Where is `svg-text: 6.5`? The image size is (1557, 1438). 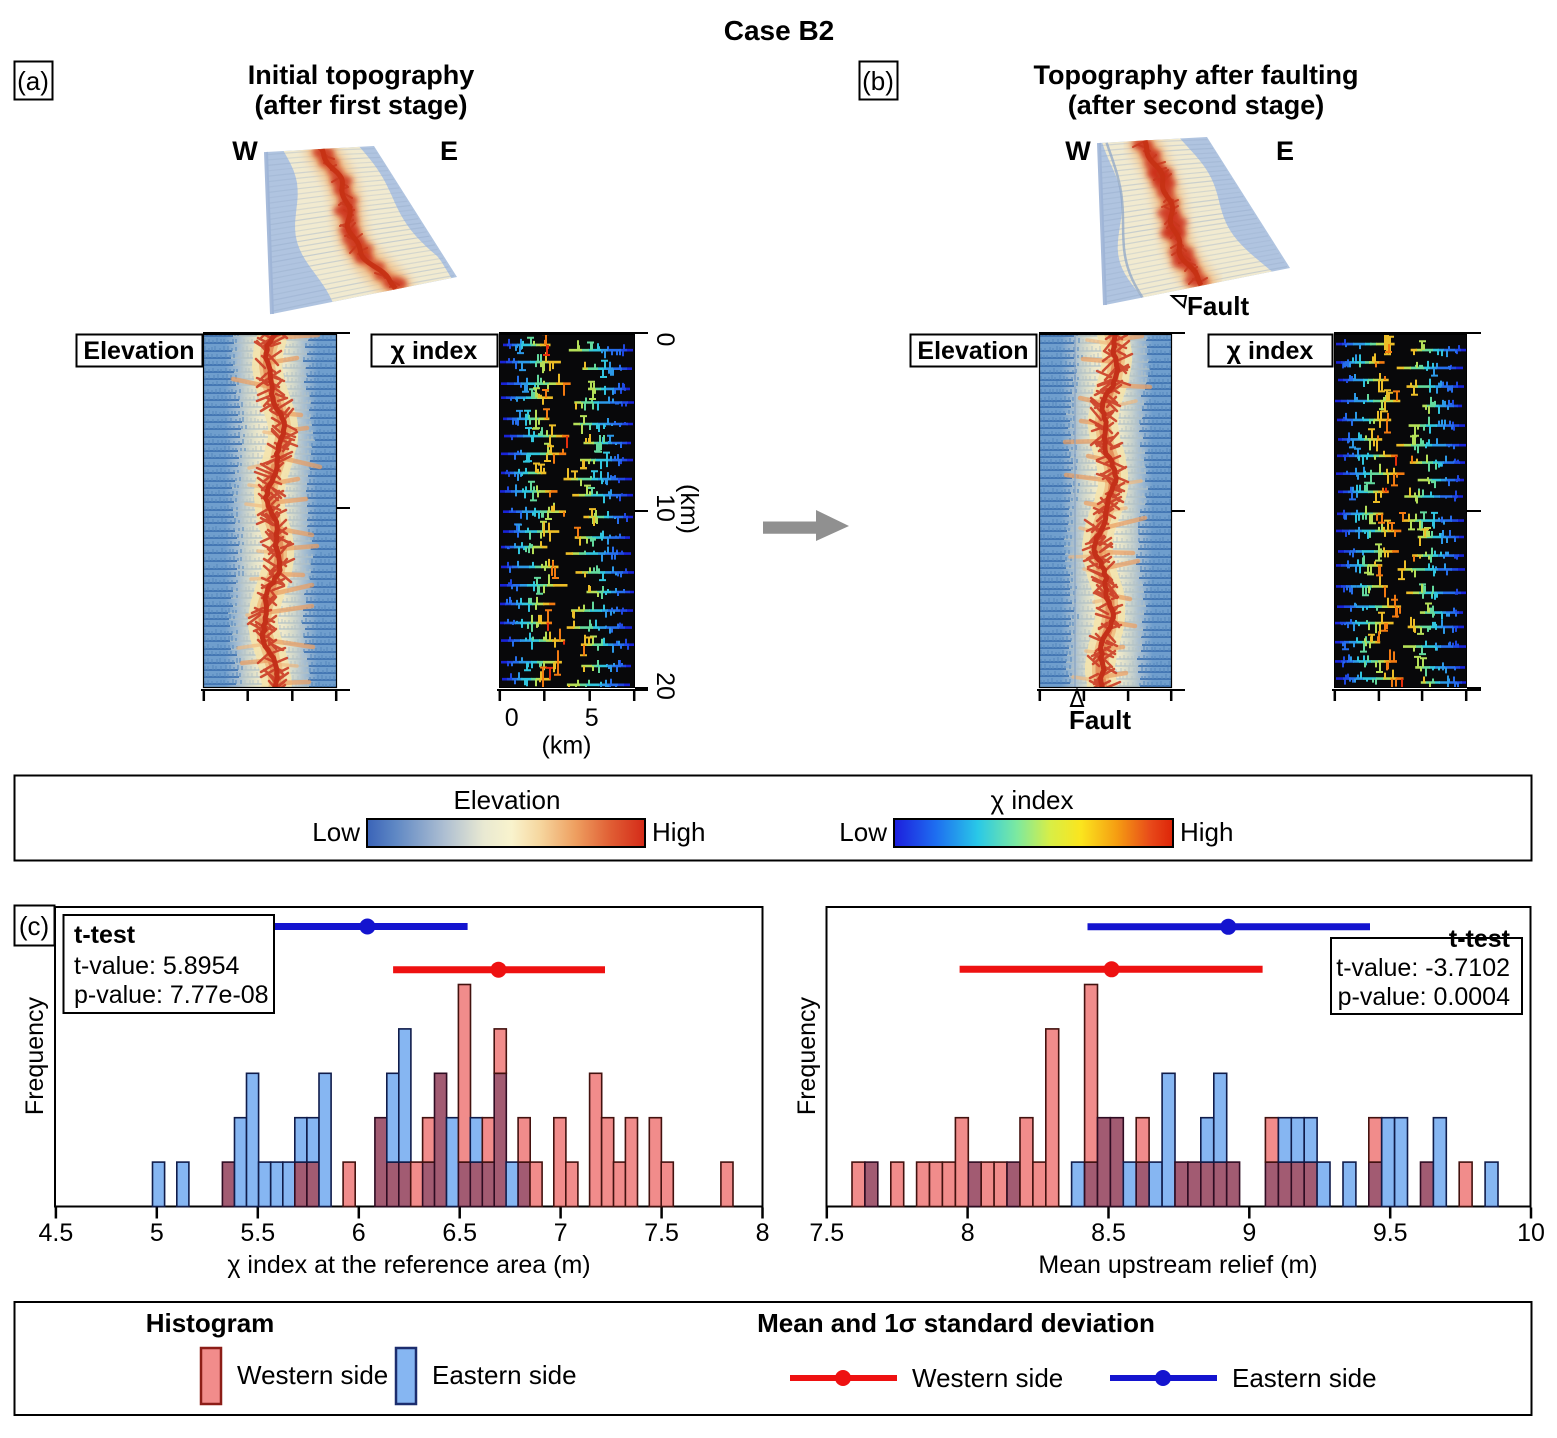
svg-text: 6.5 is located at coordinates (459, 1233).